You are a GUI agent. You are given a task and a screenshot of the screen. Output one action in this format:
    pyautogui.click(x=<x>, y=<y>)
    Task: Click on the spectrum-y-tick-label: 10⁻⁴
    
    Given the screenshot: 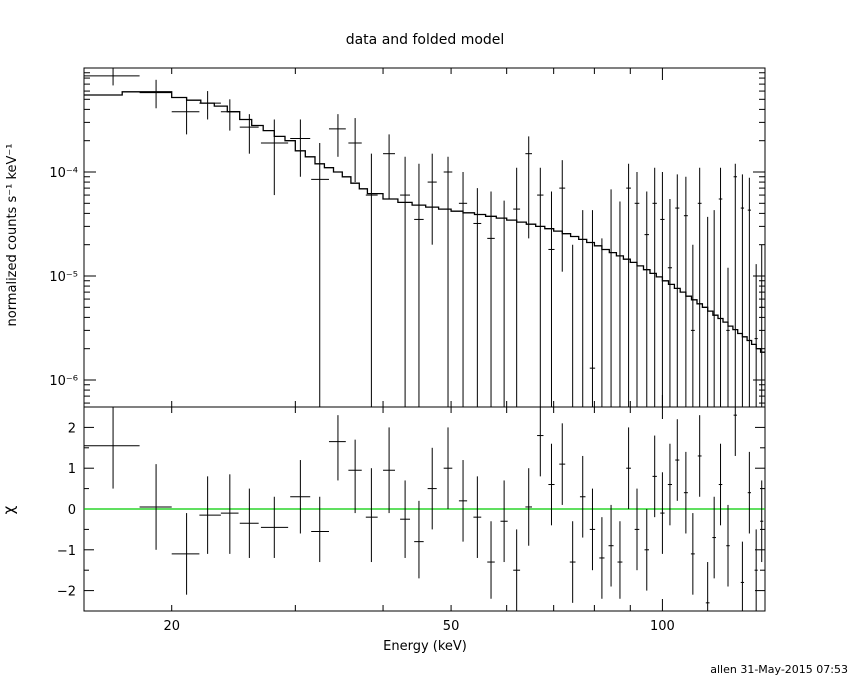 What is the action you would take?
    pyautogui.click(x=63, y=173)
    